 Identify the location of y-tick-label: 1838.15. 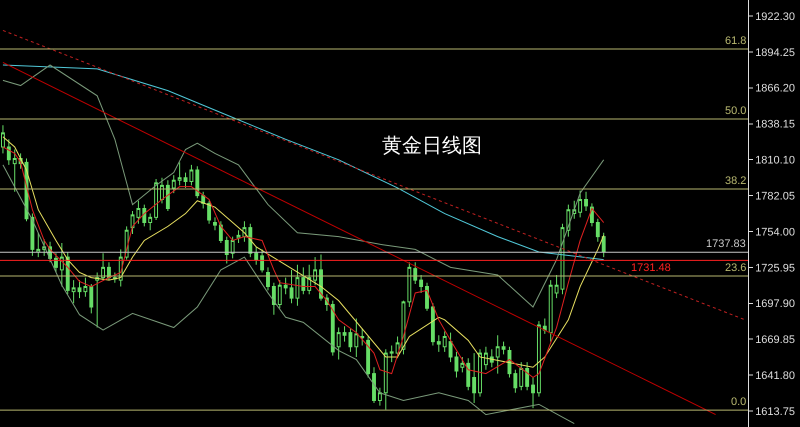
(775, 124).